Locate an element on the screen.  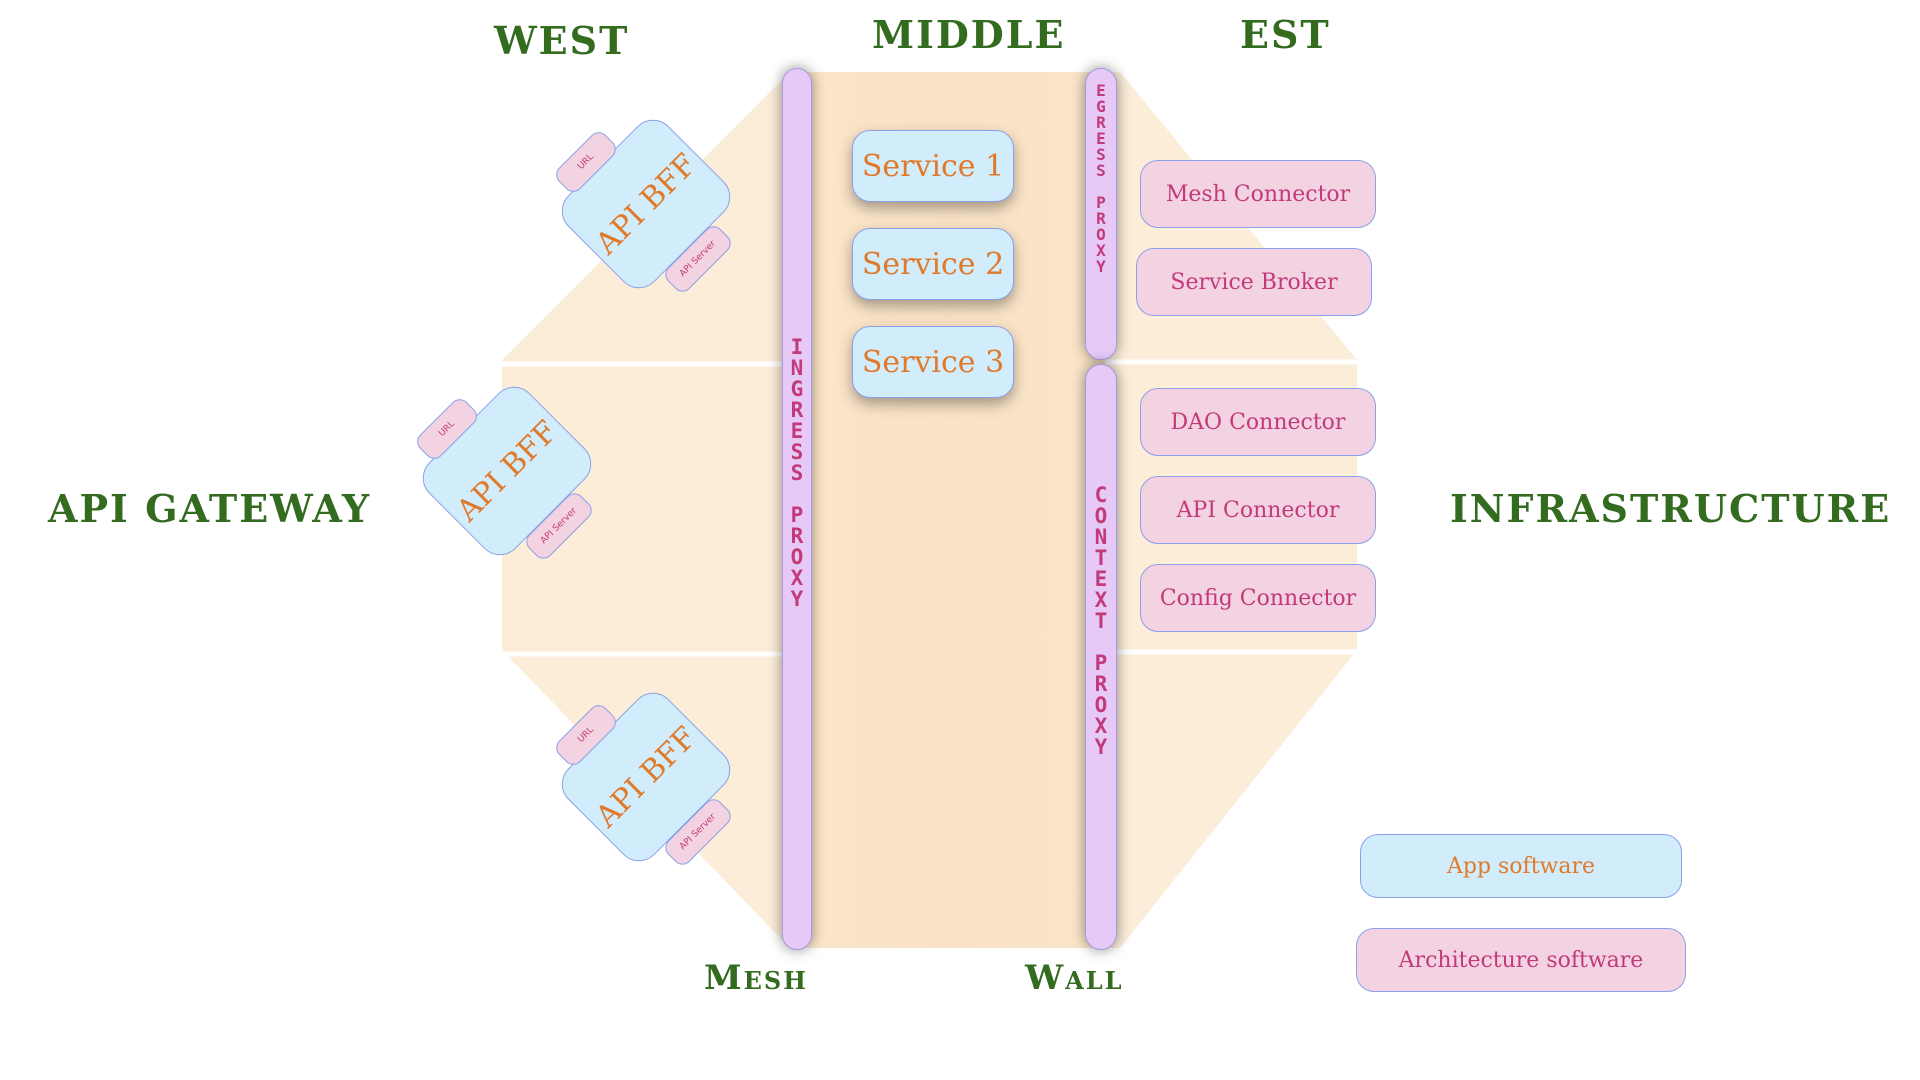
region-wall-label: Wall is located at coordinates (1074, 978).